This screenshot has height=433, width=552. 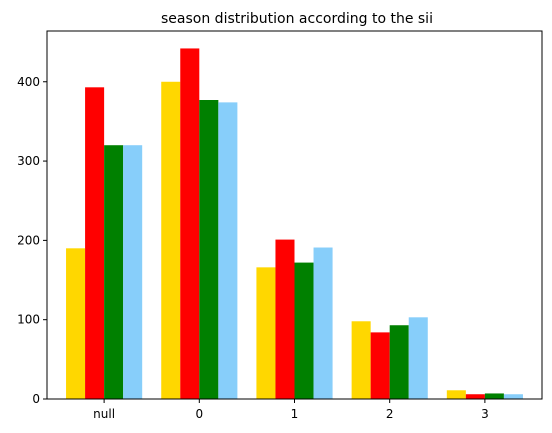 What do you see at coordinates (28, 82) in the screenshot?
I see `y-tick-label: 400` at bounding box center [28, 82].